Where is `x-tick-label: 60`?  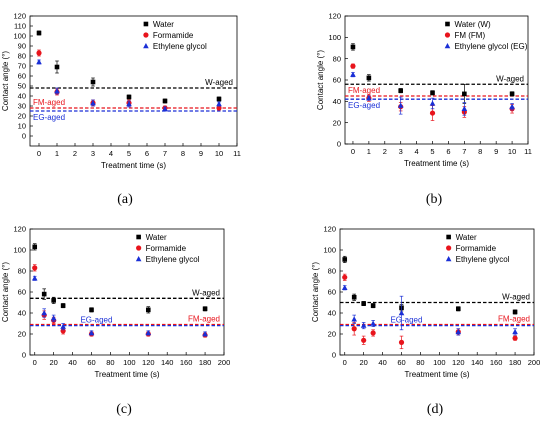
x-tick-label: 60 is located at coordinates (91, 362).